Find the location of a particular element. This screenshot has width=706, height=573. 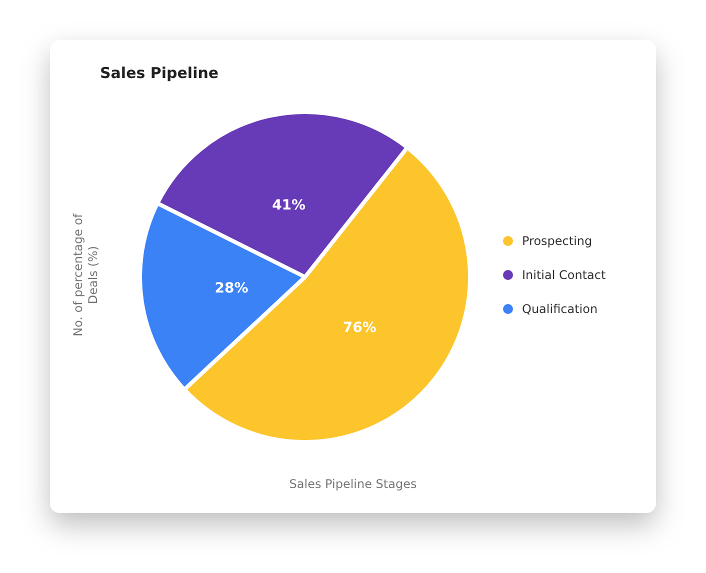

chart-title: Sales Pipeline is located at coordinates (159, 73).